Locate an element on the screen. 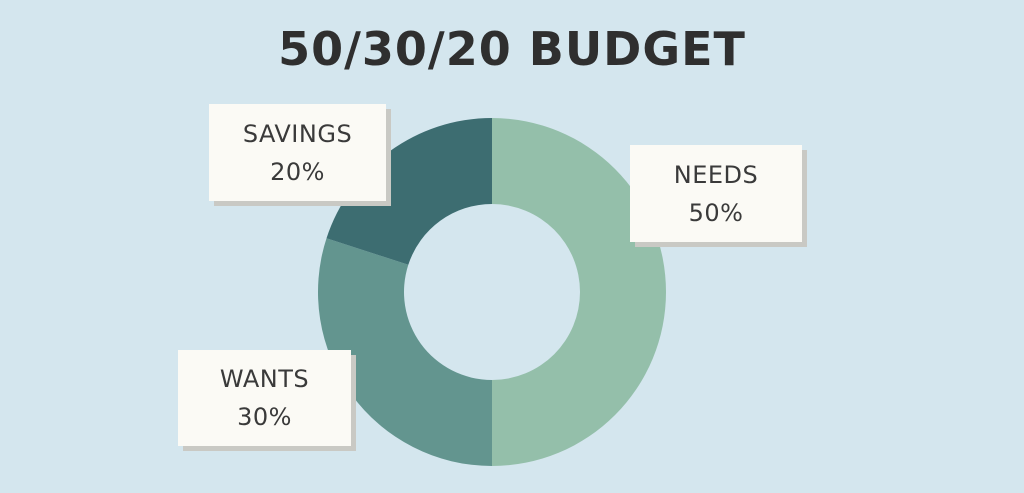 The image size is (1024, 493). needs-value: 50% is located at coordinates (716, 212).